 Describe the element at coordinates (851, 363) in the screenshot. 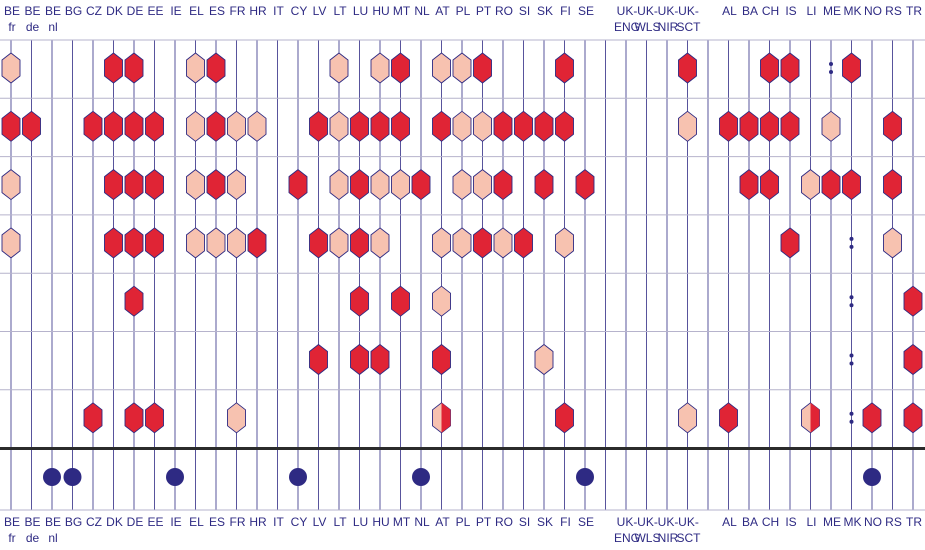

I see `colon-bottom-r5-c41` at that location.